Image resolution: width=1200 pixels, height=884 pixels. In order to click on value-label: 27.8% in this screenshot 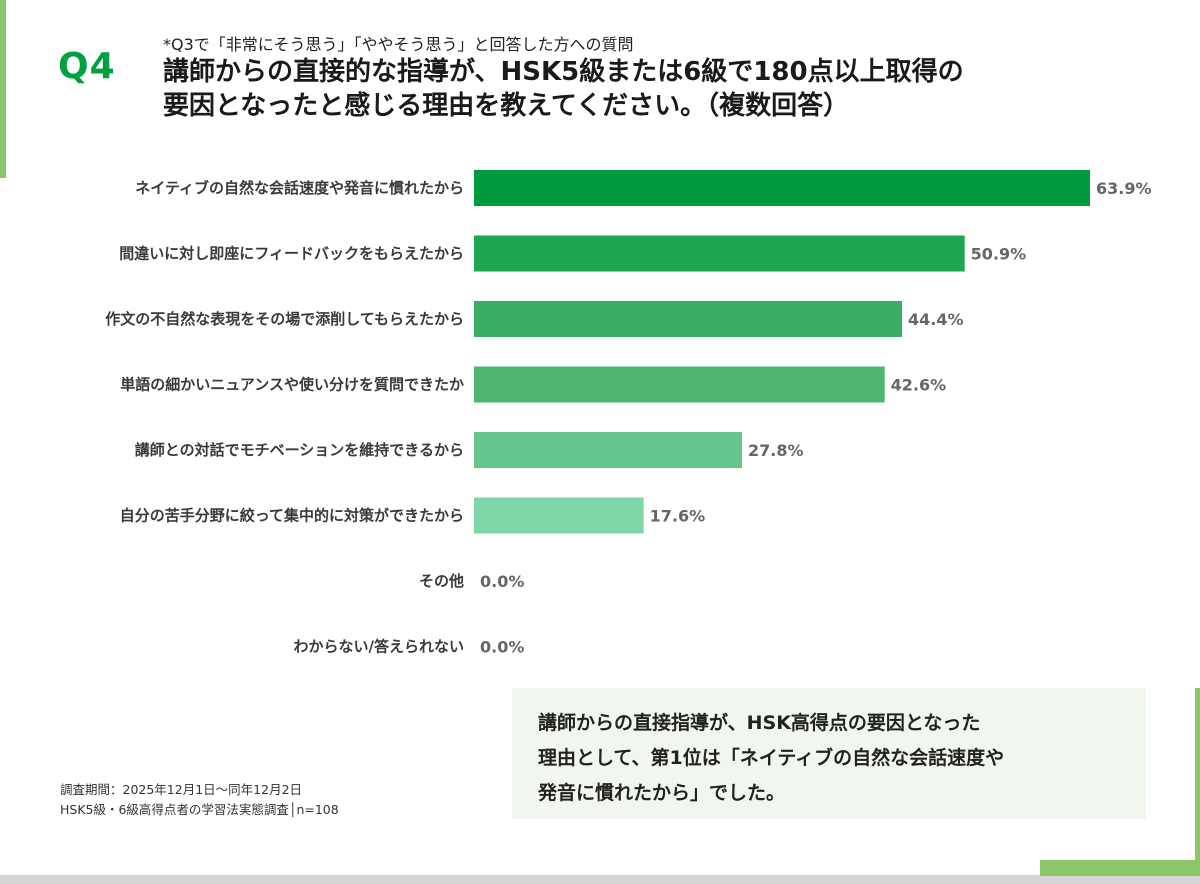, I will do `click(776, 450)`.